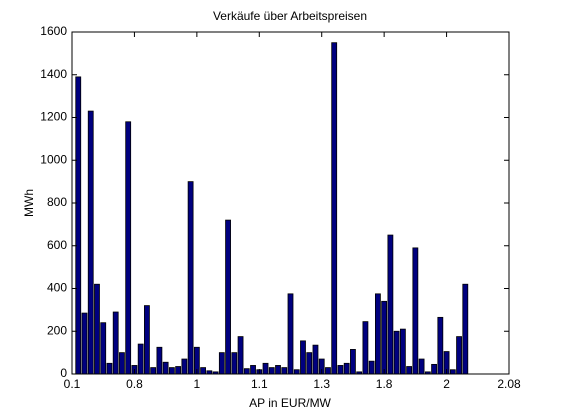 The image size is (561, 420). I want to click on y-tick-label: 1200, so click(53, 117).